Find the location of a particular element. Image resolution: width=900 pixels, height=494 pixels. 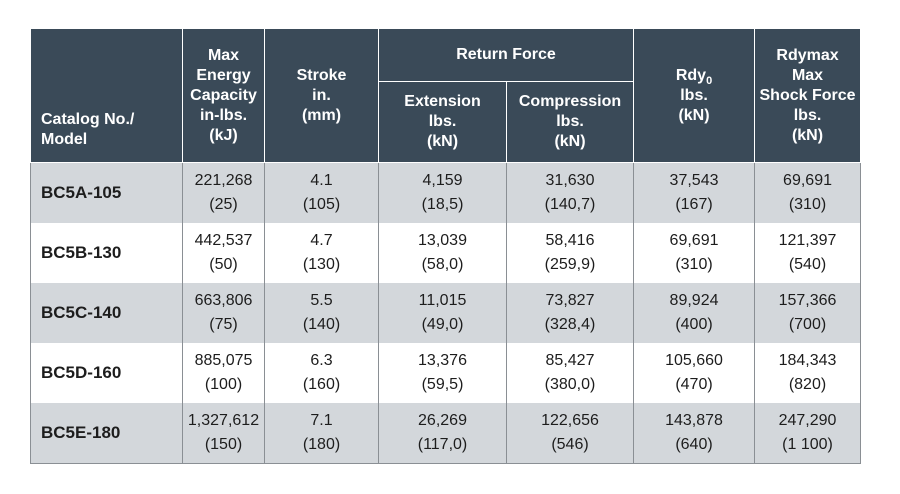

compression-cell: 31,630 (140,7) is located at coordinates (570, 192).